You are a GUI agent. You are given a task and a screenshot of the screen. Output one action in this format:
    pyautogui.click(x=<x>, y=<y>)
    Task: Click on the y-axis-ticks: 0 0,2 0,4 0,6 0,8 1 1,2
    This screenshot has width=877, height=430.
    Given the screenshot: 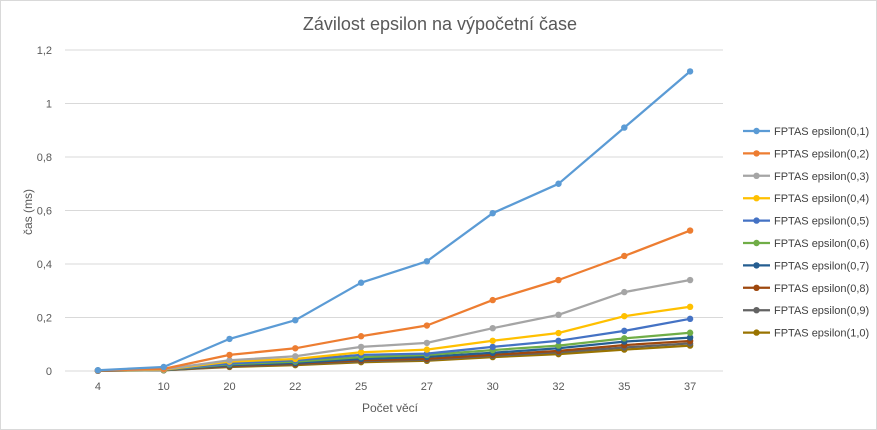 What is the action you would take?
    pyautogui.click(x=44, y=211)
    